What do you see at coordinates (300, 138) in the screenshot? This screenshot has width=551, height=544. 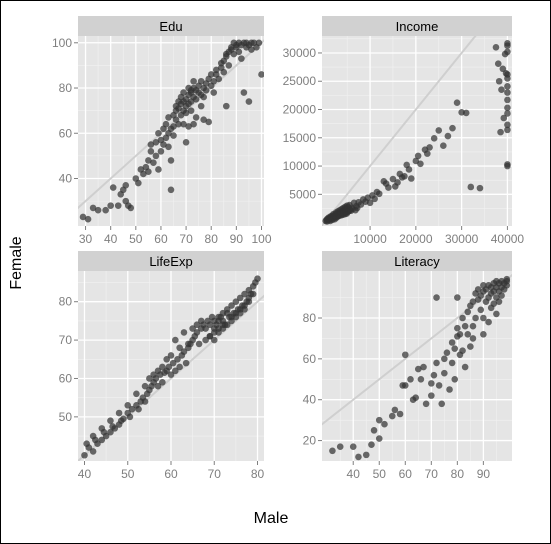 I see `y-tick-label: 15000` at bounding box center [300, 138].